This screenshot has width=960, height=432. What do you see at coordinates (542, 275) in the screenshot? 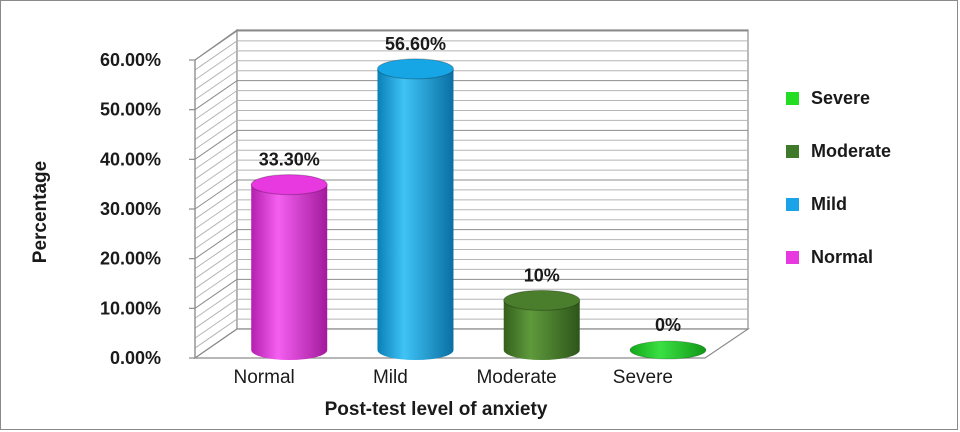
I see `data-label-moderate: 10%` at bounding box center [542, 275].